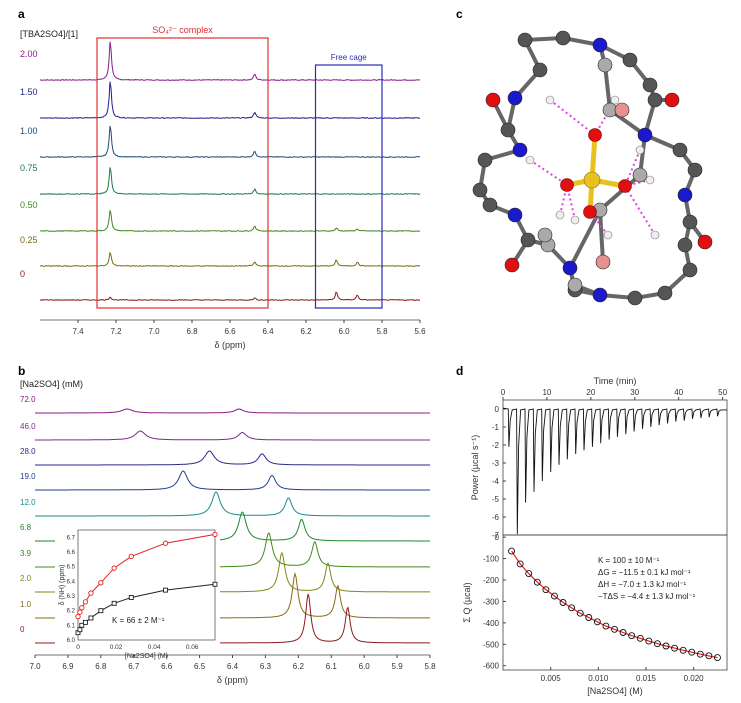 The height and width of the screenshot is (703, 741). What do you see at coordinates (590, 392) in the screenshot?
I see `itc-top-x-tick-label: 20` at bounding box center [590, 392].